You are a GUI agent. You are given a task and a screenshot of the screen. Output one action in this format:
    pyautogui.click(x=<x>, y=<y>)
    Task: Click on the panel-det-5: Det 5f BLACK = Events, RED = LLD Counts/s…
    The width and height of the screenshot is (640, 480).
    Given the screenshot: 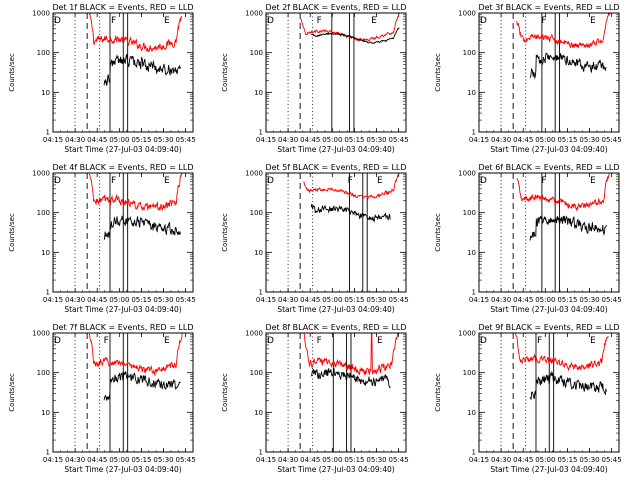 What is the action you would take?
    pyautogui.click(x=315, y=238)
    